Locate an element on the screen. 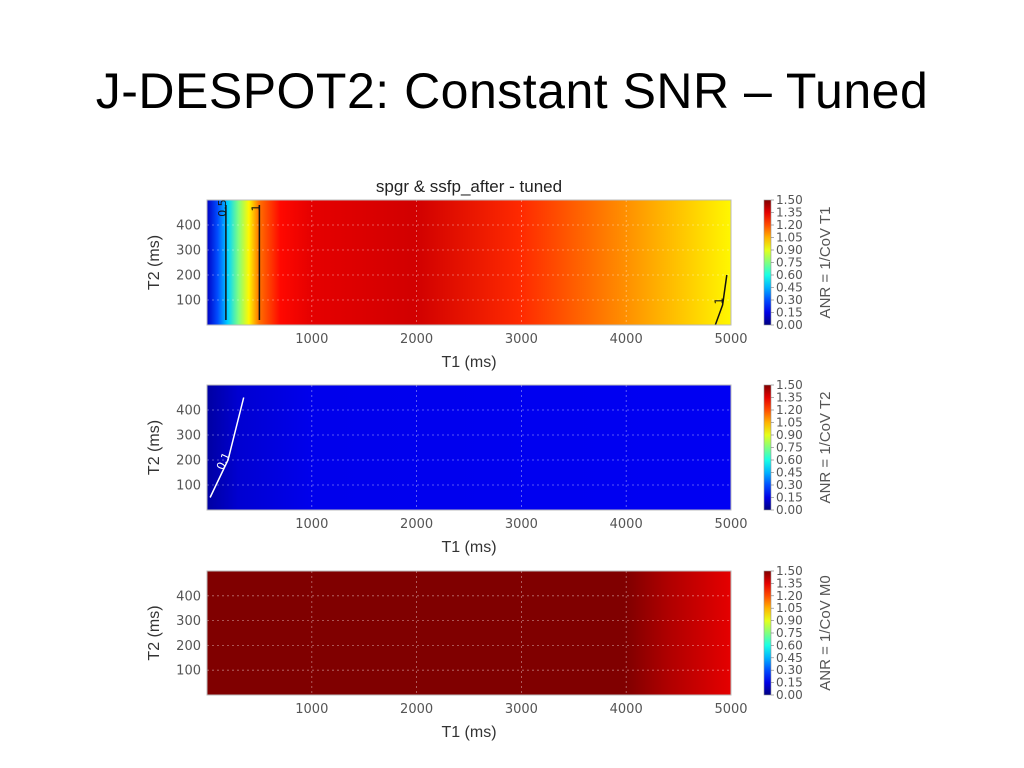  colorbar-label: ANR = 1/CoV M0 is located at coordinates (825, 632).